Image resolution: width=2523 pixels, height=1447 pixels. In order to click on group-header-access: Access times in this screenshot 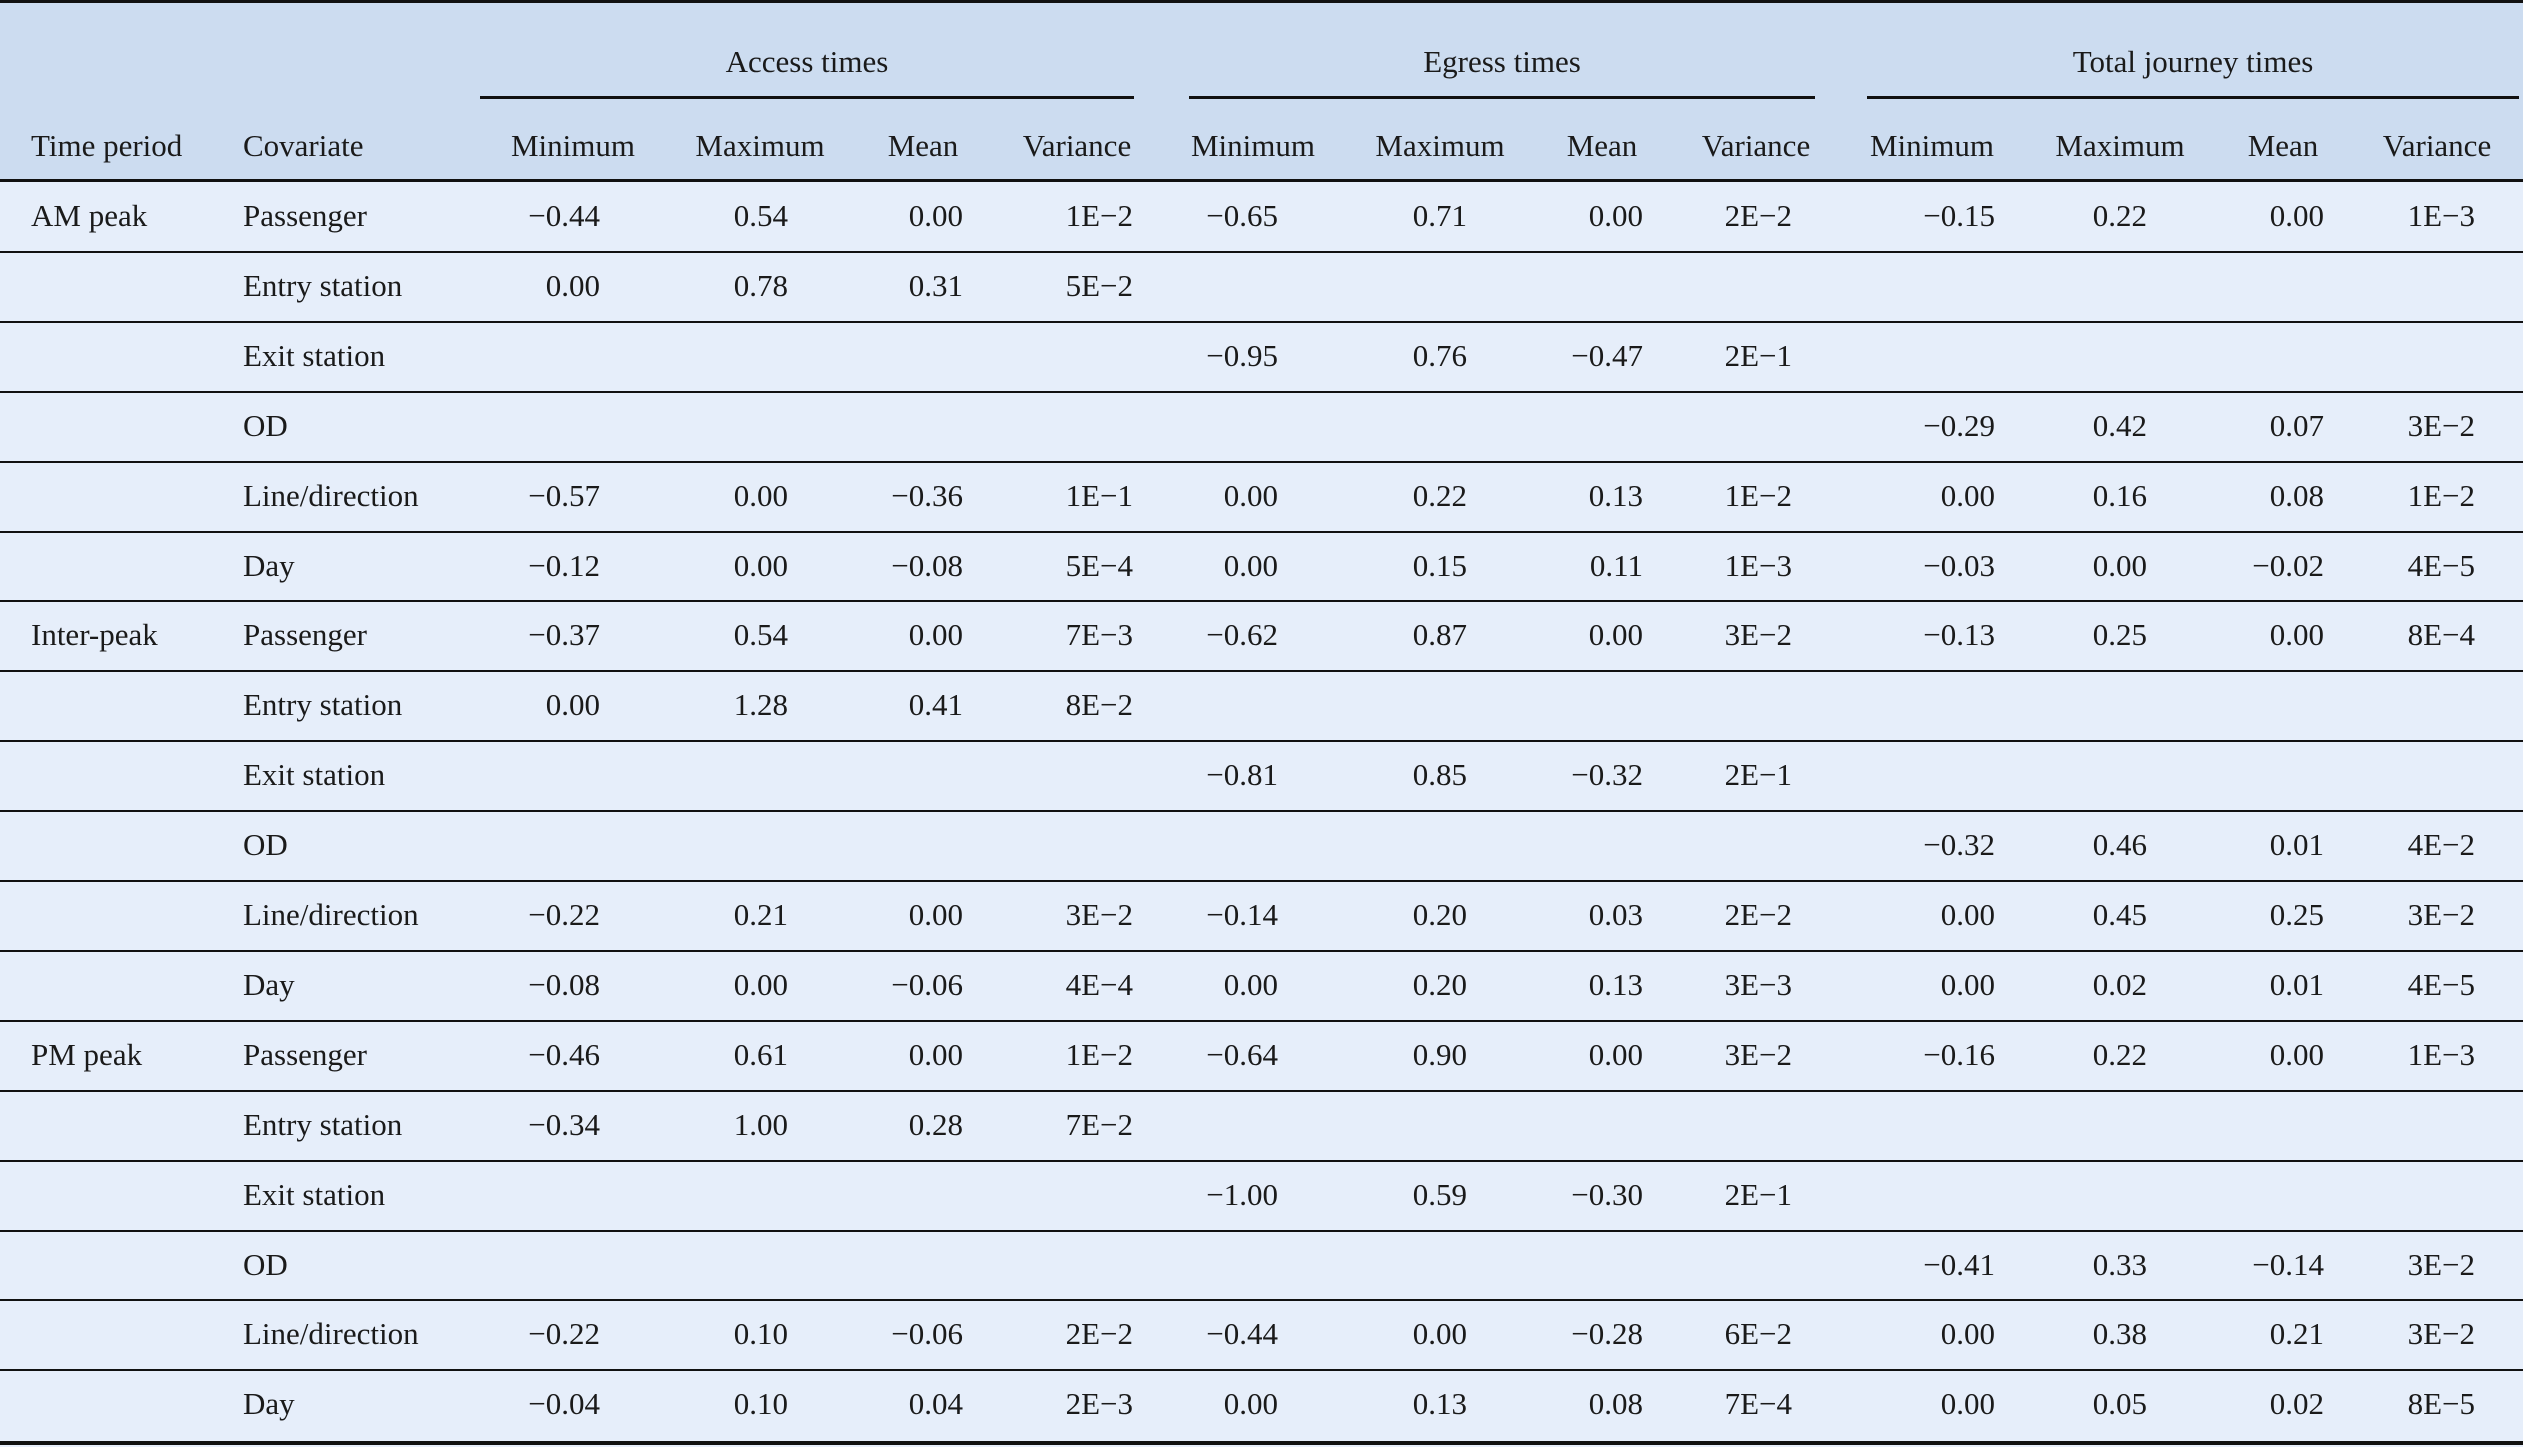, I will do `click(807, 61)`.